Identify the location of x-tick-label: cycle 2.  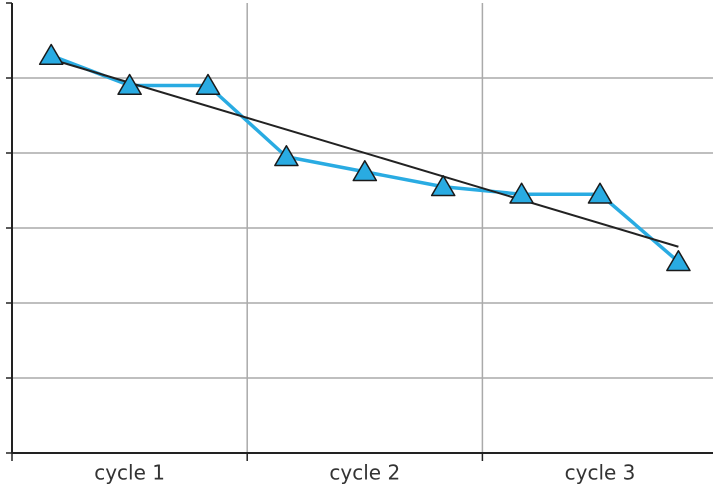
(364, 473).